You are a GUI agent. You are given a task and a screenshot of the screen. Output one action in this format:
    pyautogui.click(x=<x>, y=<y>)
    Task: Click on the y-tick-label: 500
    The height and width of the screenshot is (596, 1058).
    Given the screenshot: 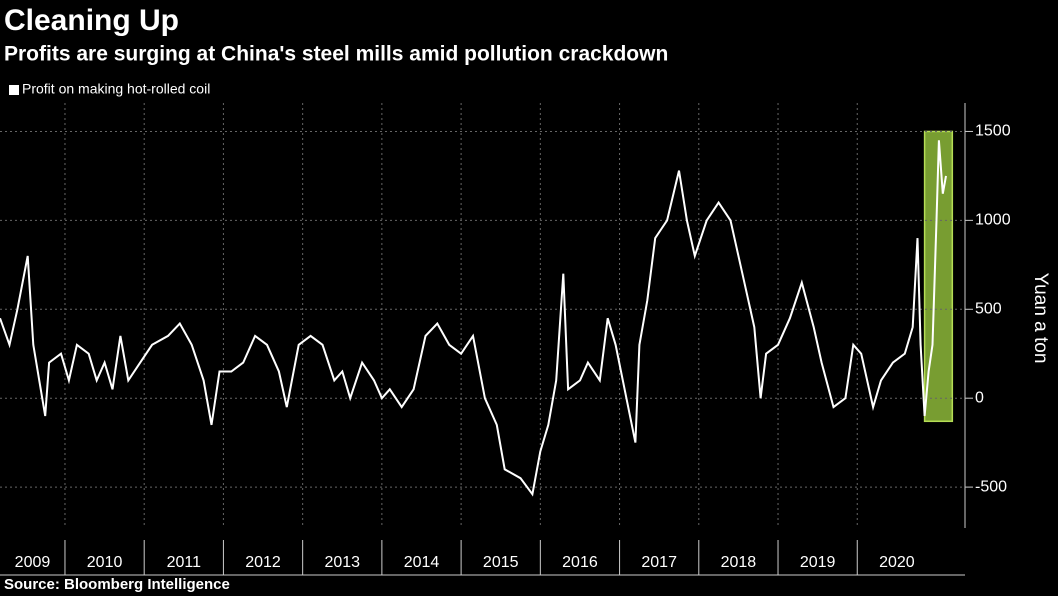 What is the action you would take?
    pyautogui.click(x=988, y=308)
    